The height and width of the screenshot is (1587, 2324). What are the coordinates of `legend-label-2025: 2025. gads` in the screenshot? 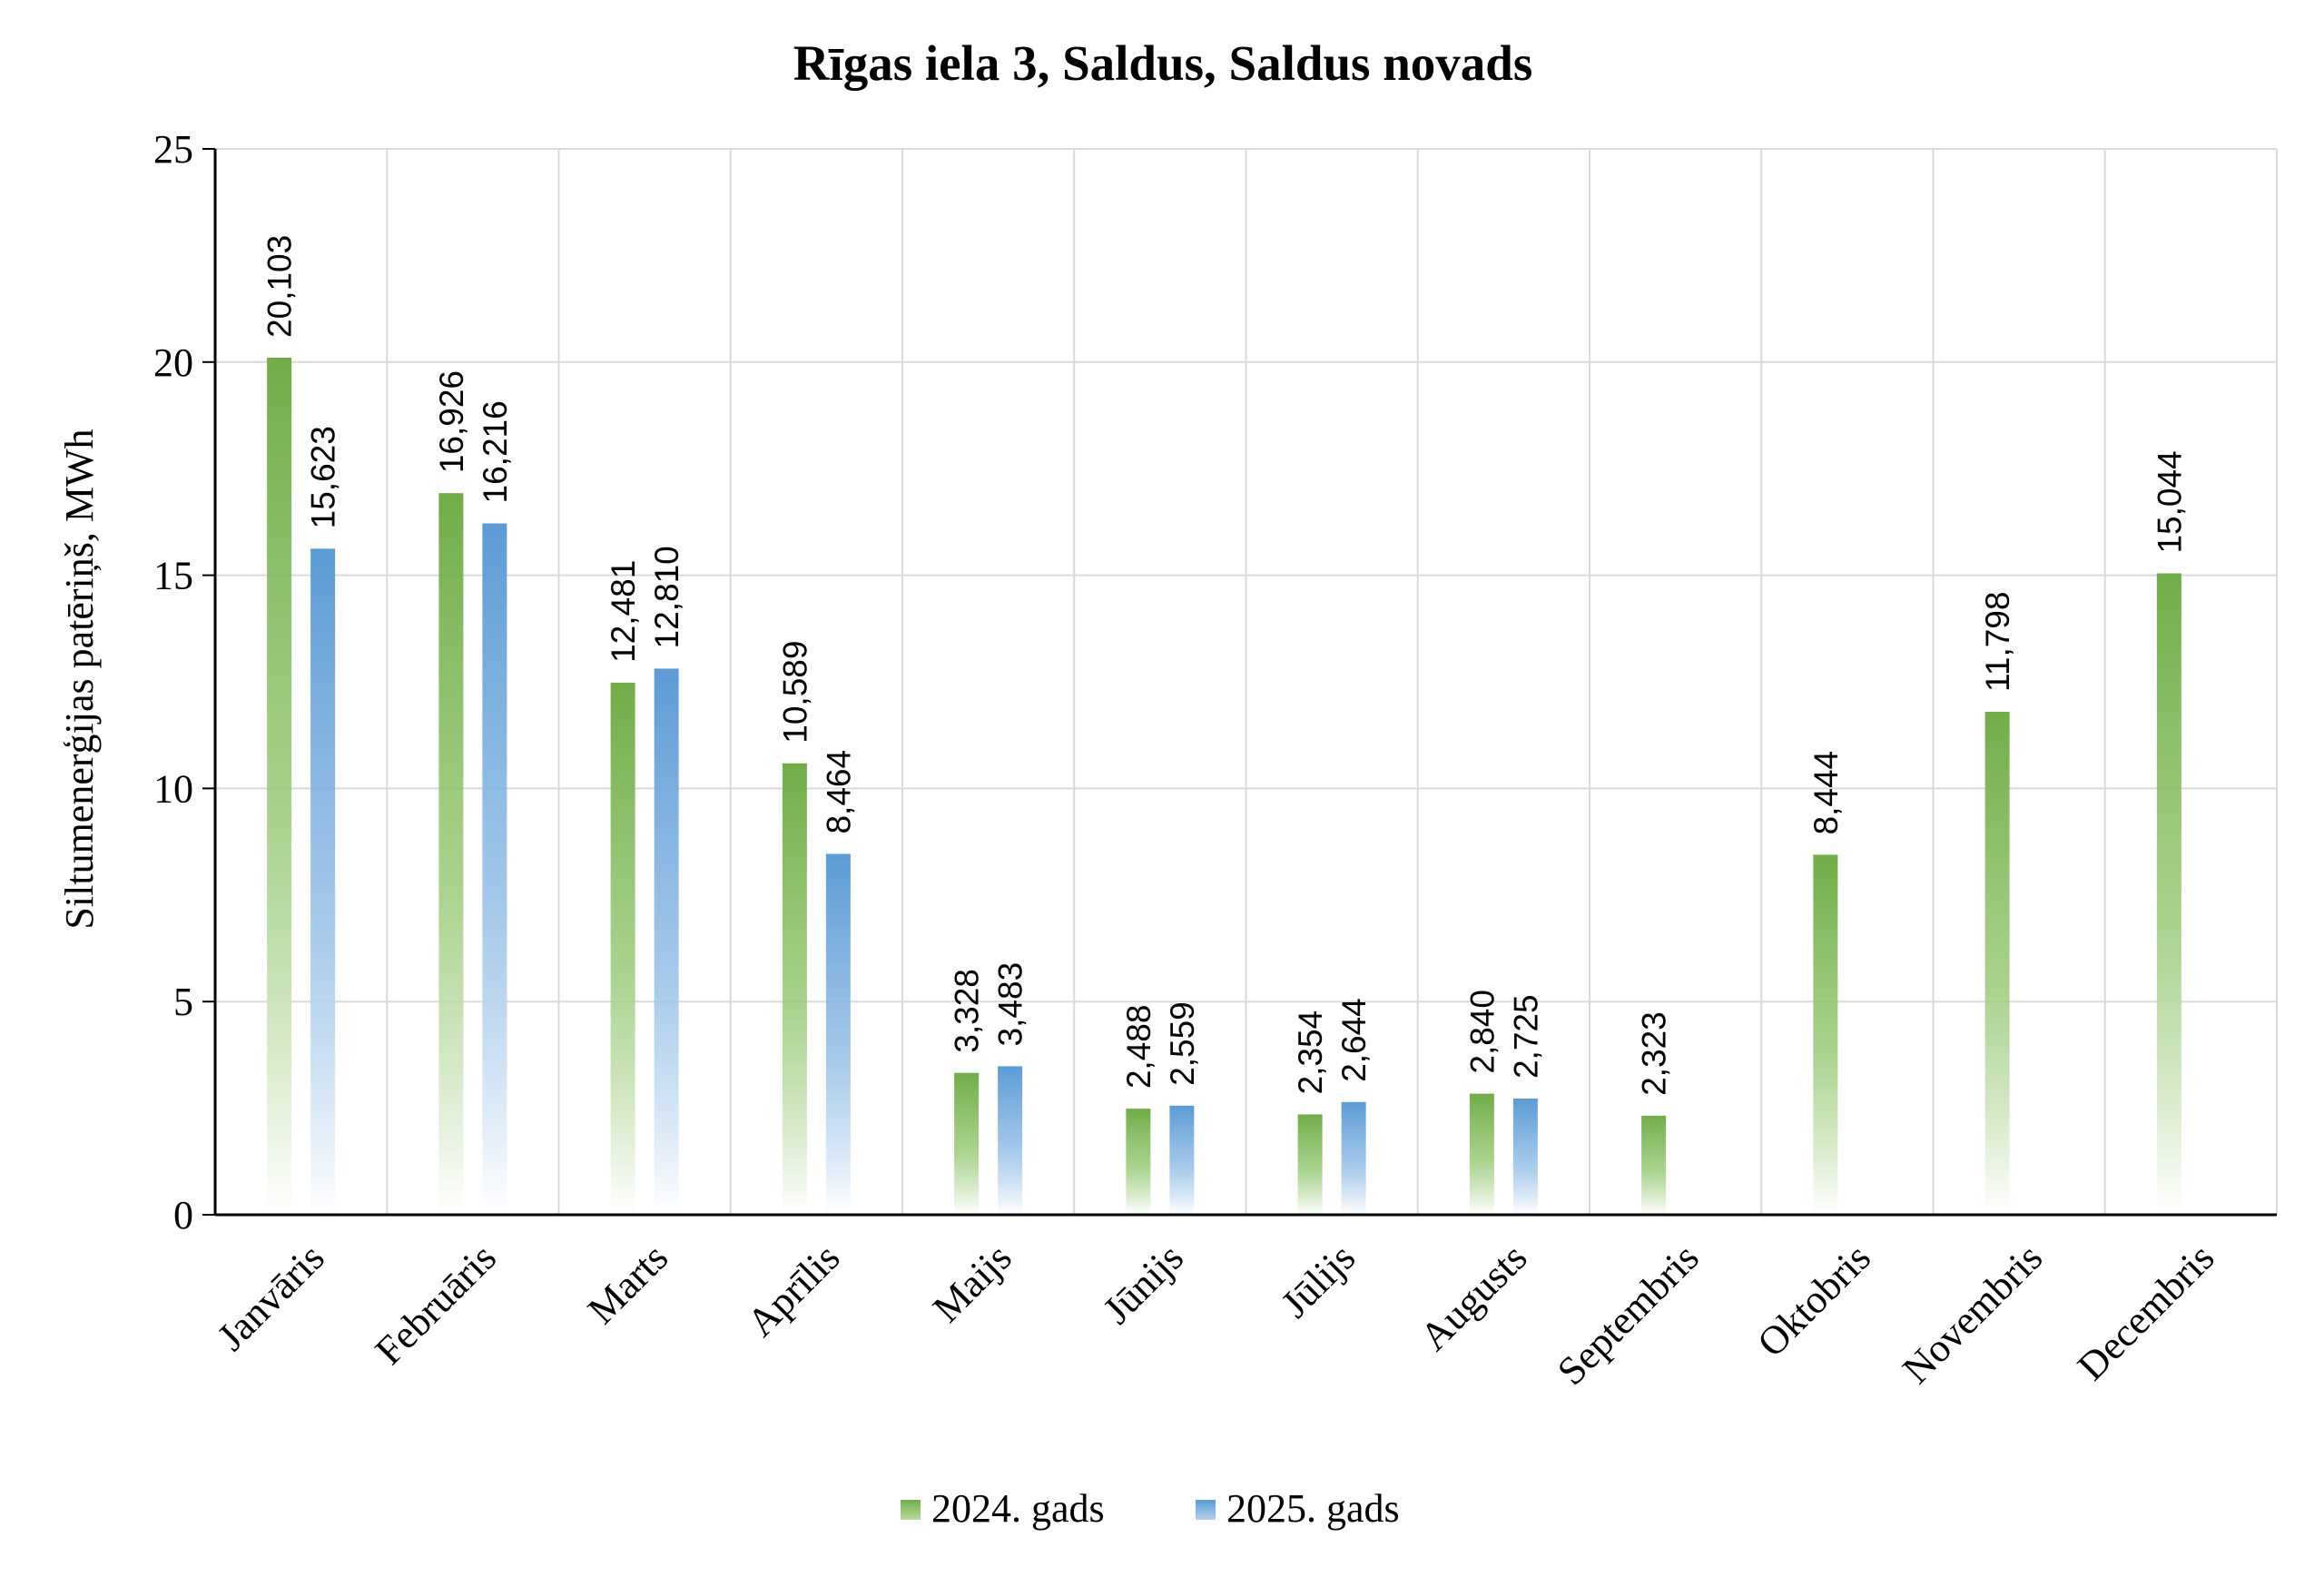 It's located at (1313, 1508).